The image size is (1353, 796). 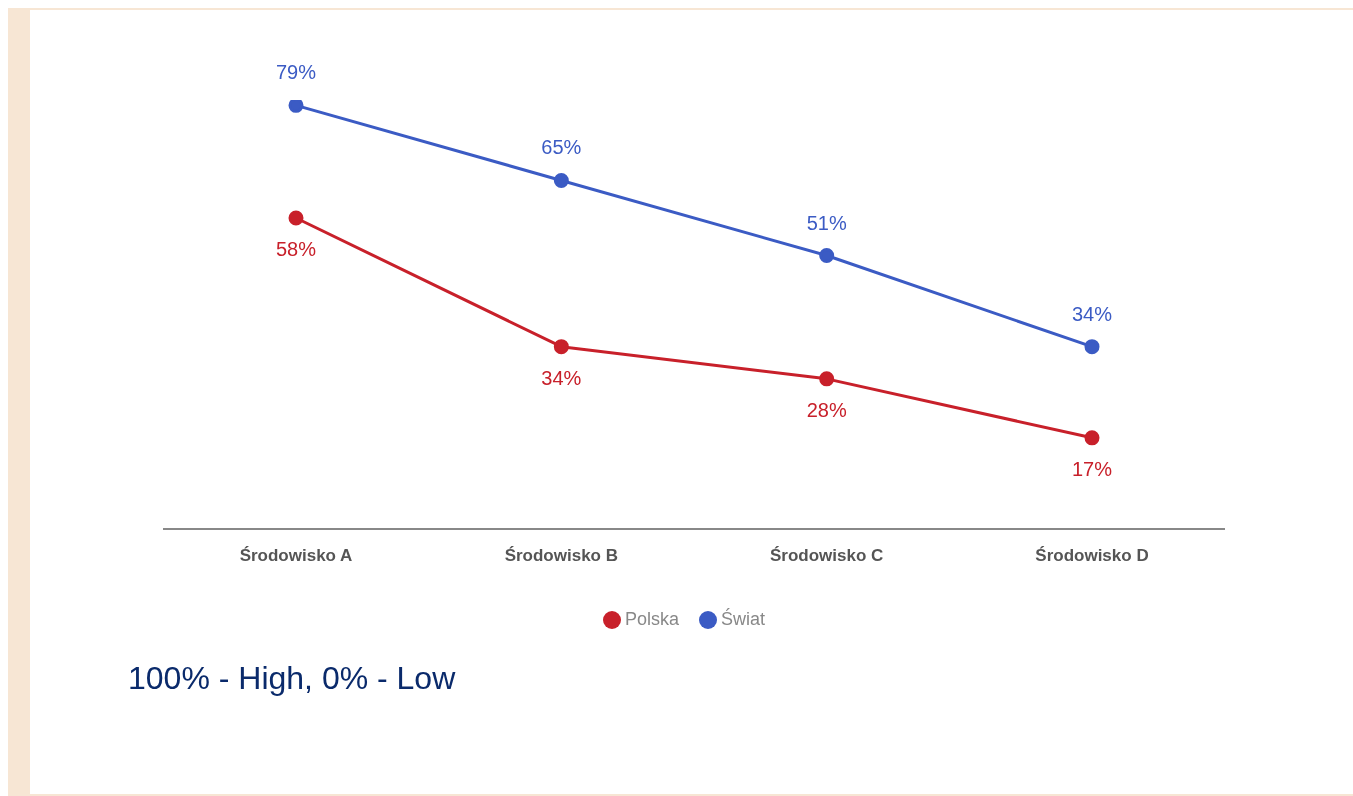 What do you see at coordinates (296, 556) in the screenshot?
I see `x-tick-label: Środowisko A` at bounding box center [296, 556].